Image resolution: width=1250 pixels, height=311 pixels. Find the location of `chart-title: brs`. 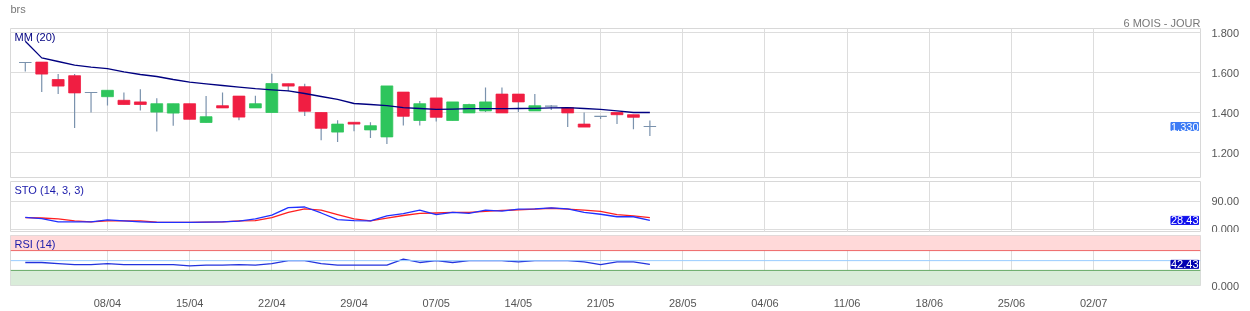

chart-title: brs is located at coordinates (18, 8).